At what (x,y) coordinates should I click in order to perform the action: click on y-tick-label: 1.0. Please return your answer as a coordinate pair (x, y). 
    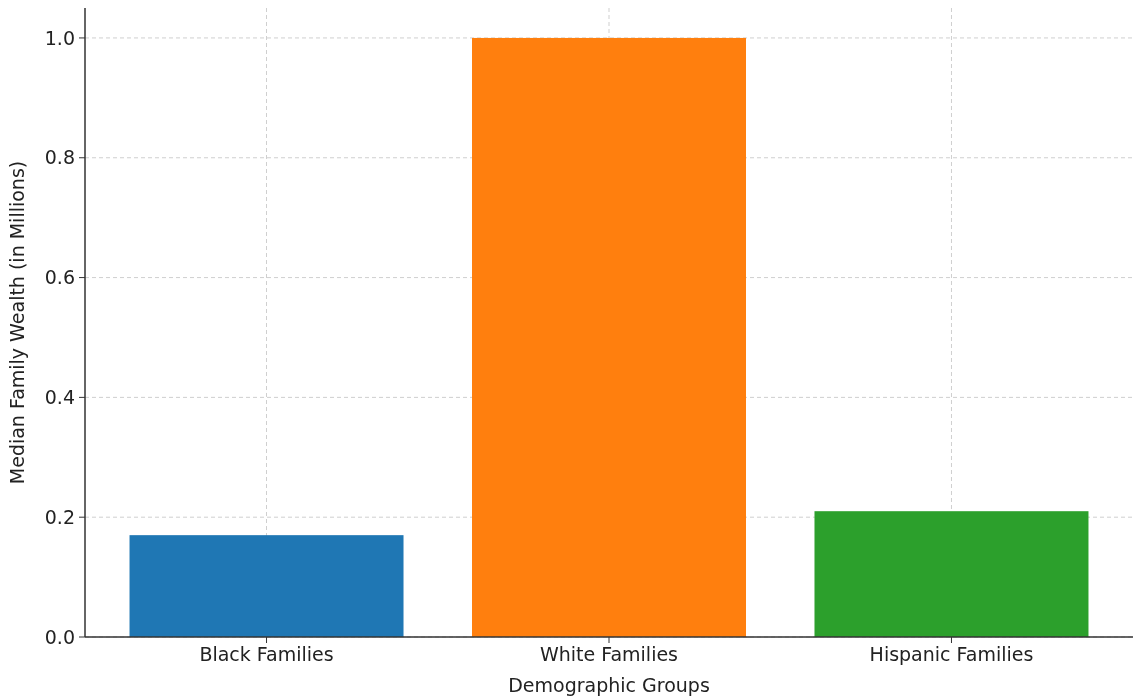
    Looking at the image, I should click on (59, 37).